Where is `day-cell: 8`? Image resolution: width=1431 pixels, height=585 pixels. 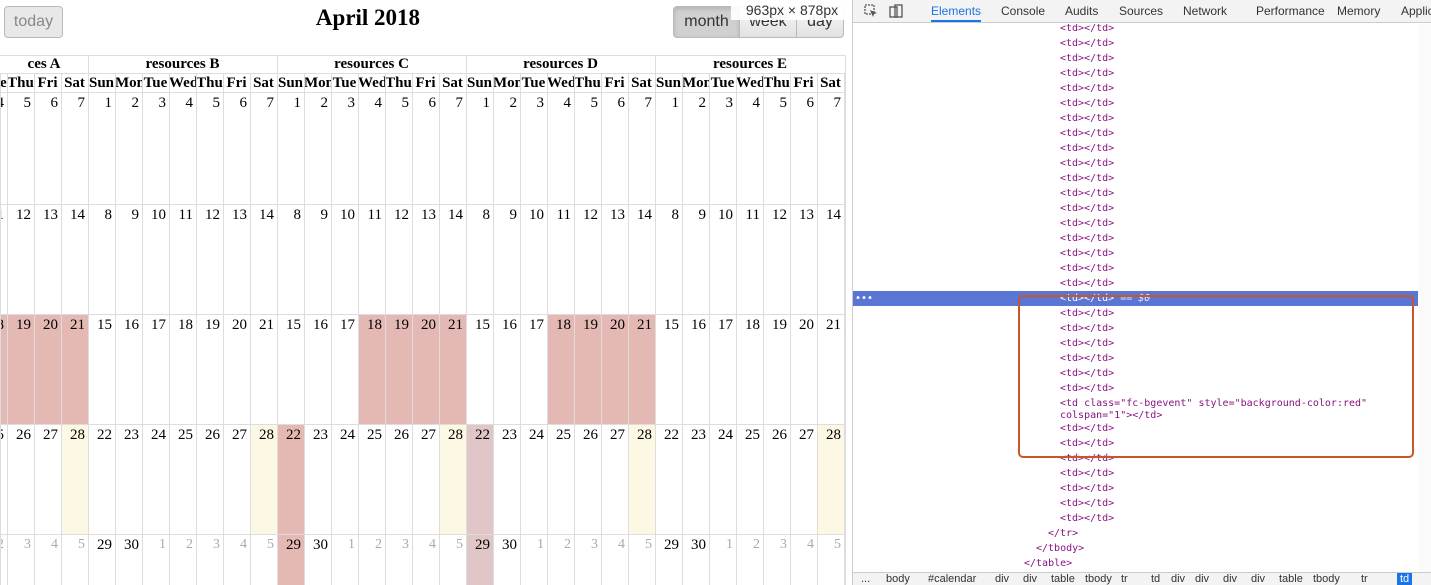
day-cell: 8 is located at coordinates (101, 260).